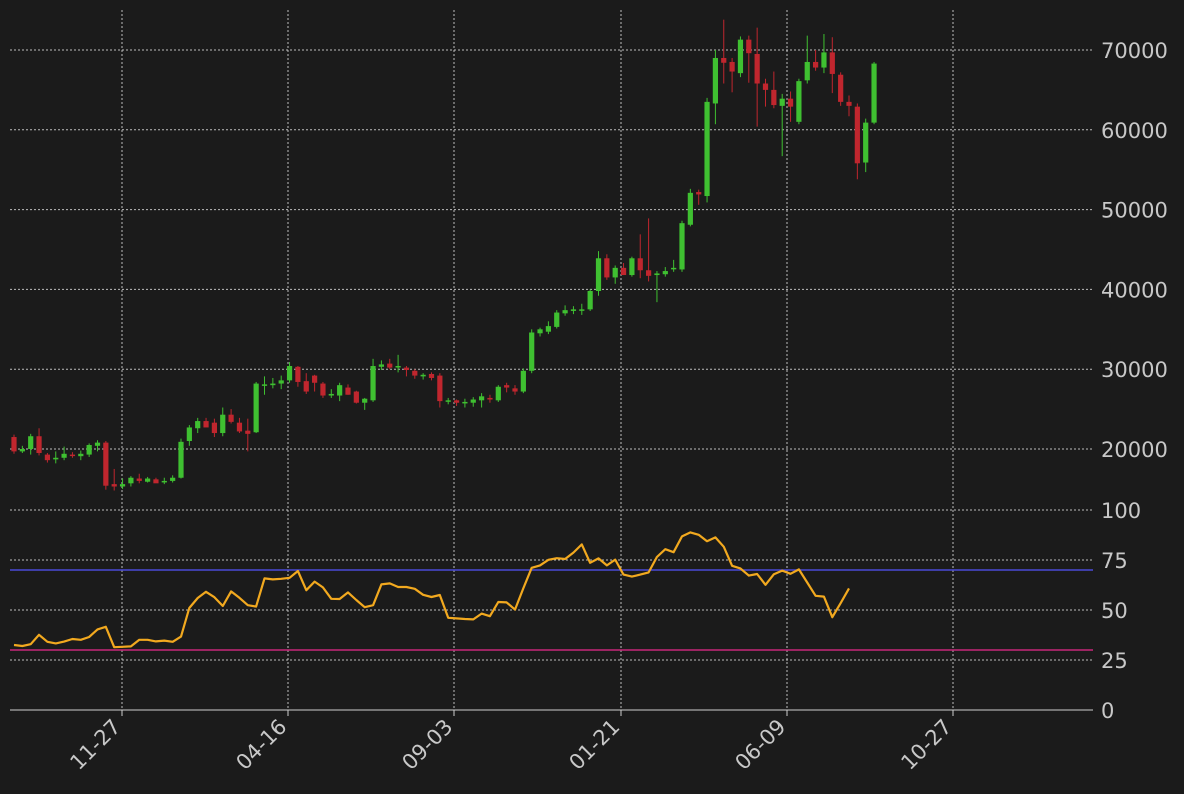  I want to click on rsi-line, so click(431, 590).